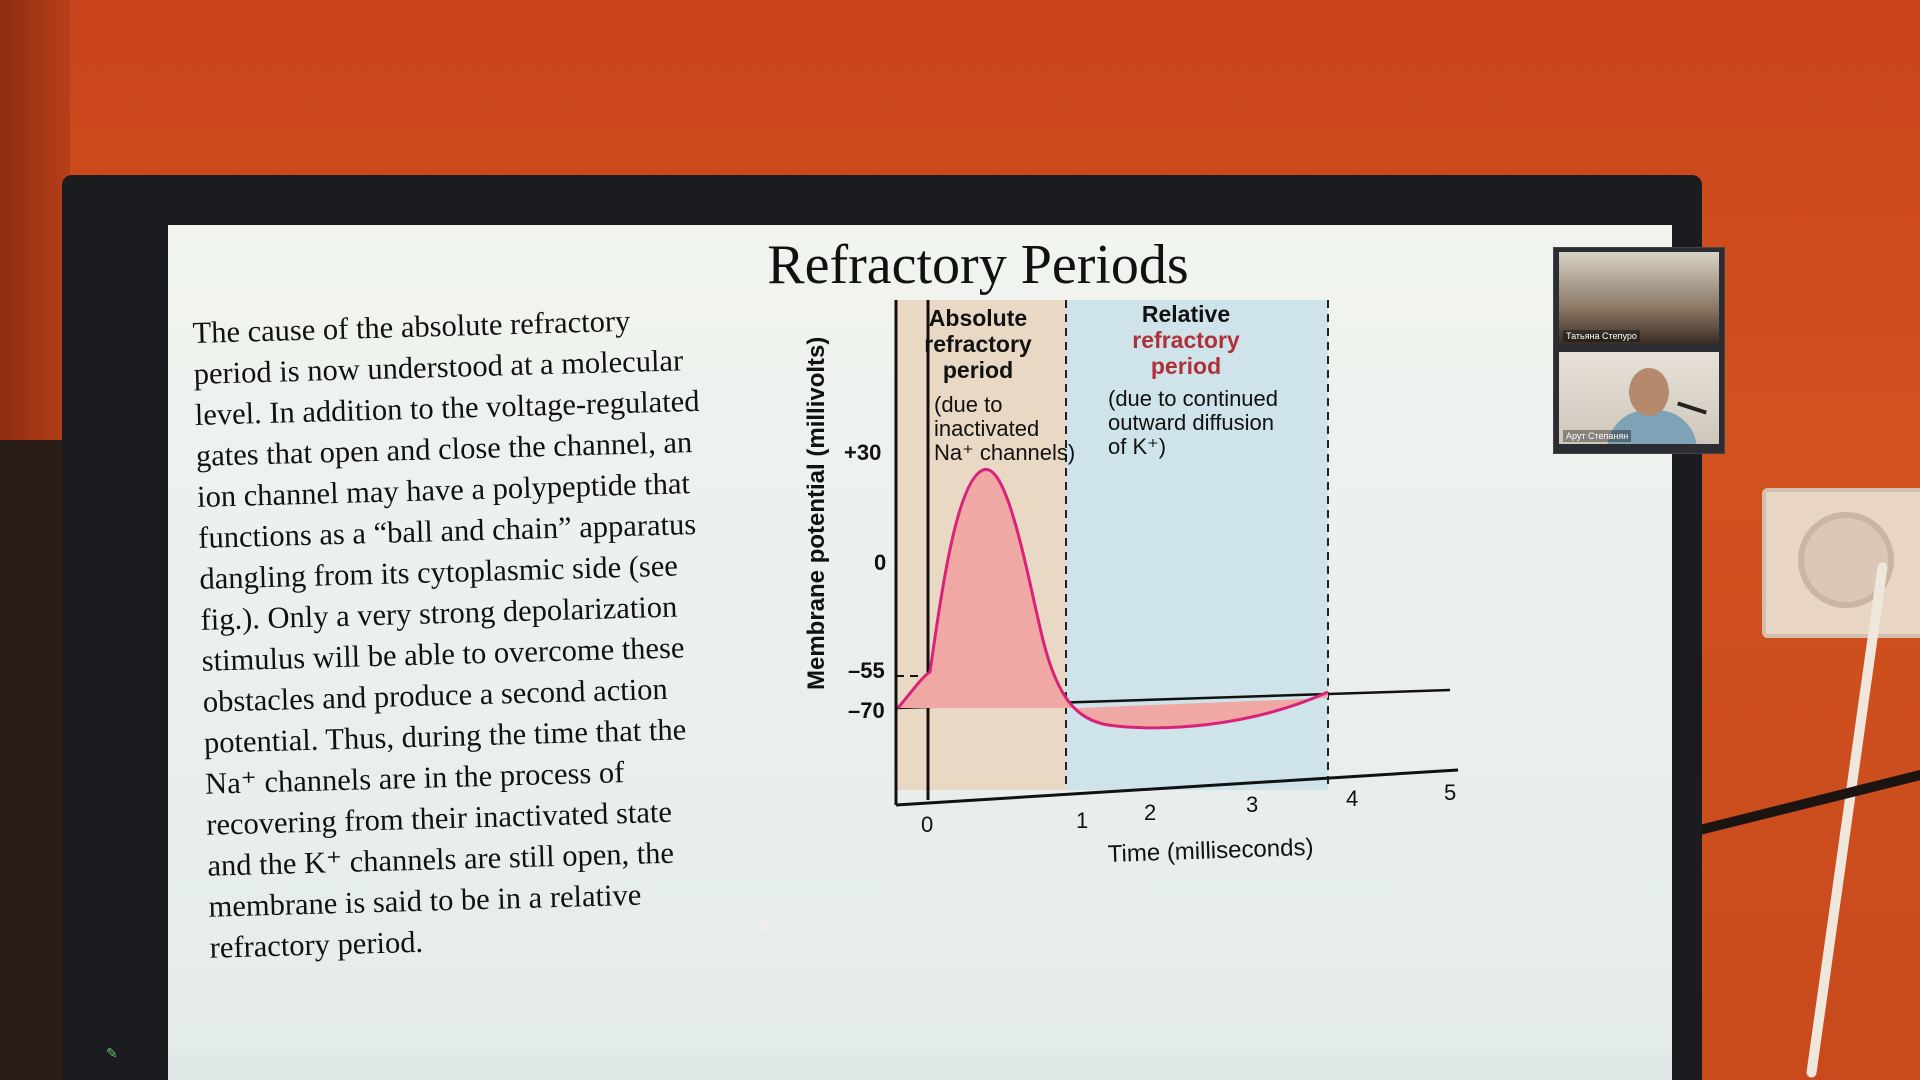 The width and height of the screenshot is (1920, 1080). Describe the element at coordinates (866, 710) in the screenshot. I see `y-tick-label: –70` at that location.